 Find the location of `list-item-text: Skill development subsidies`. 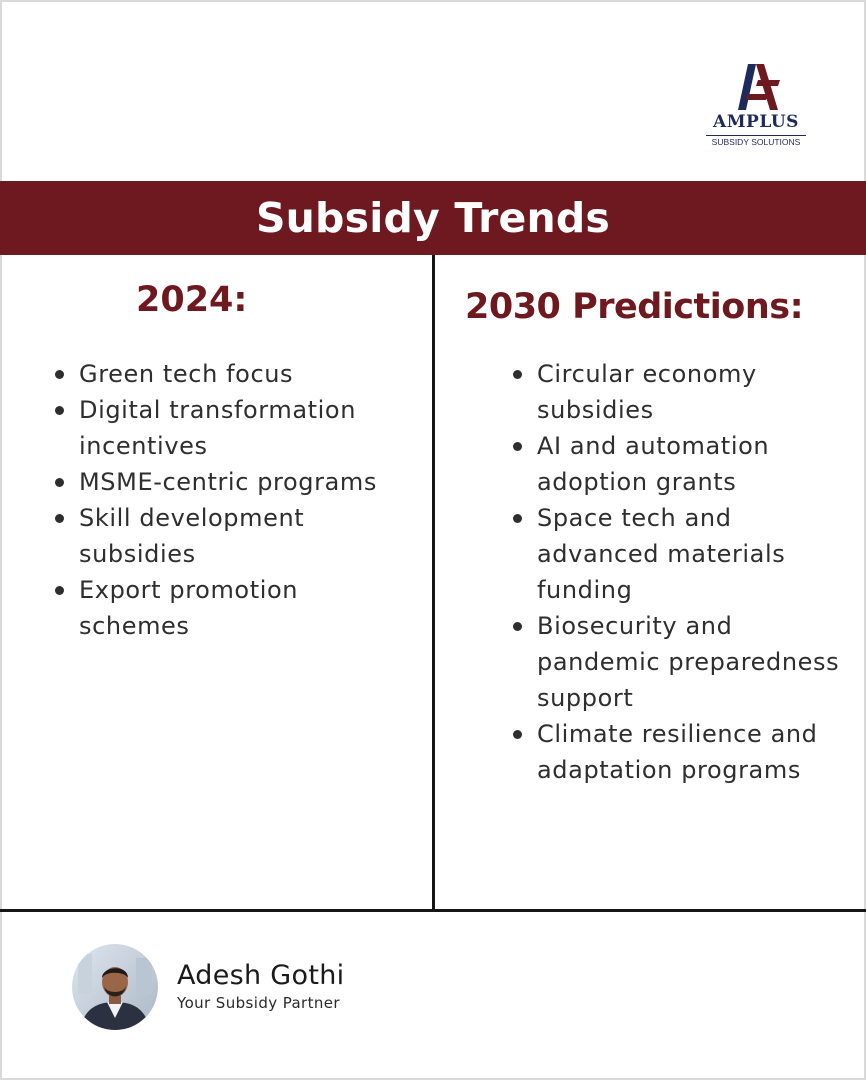

list-item-text: Skill development subsidies is located at coordinates (192, 536).